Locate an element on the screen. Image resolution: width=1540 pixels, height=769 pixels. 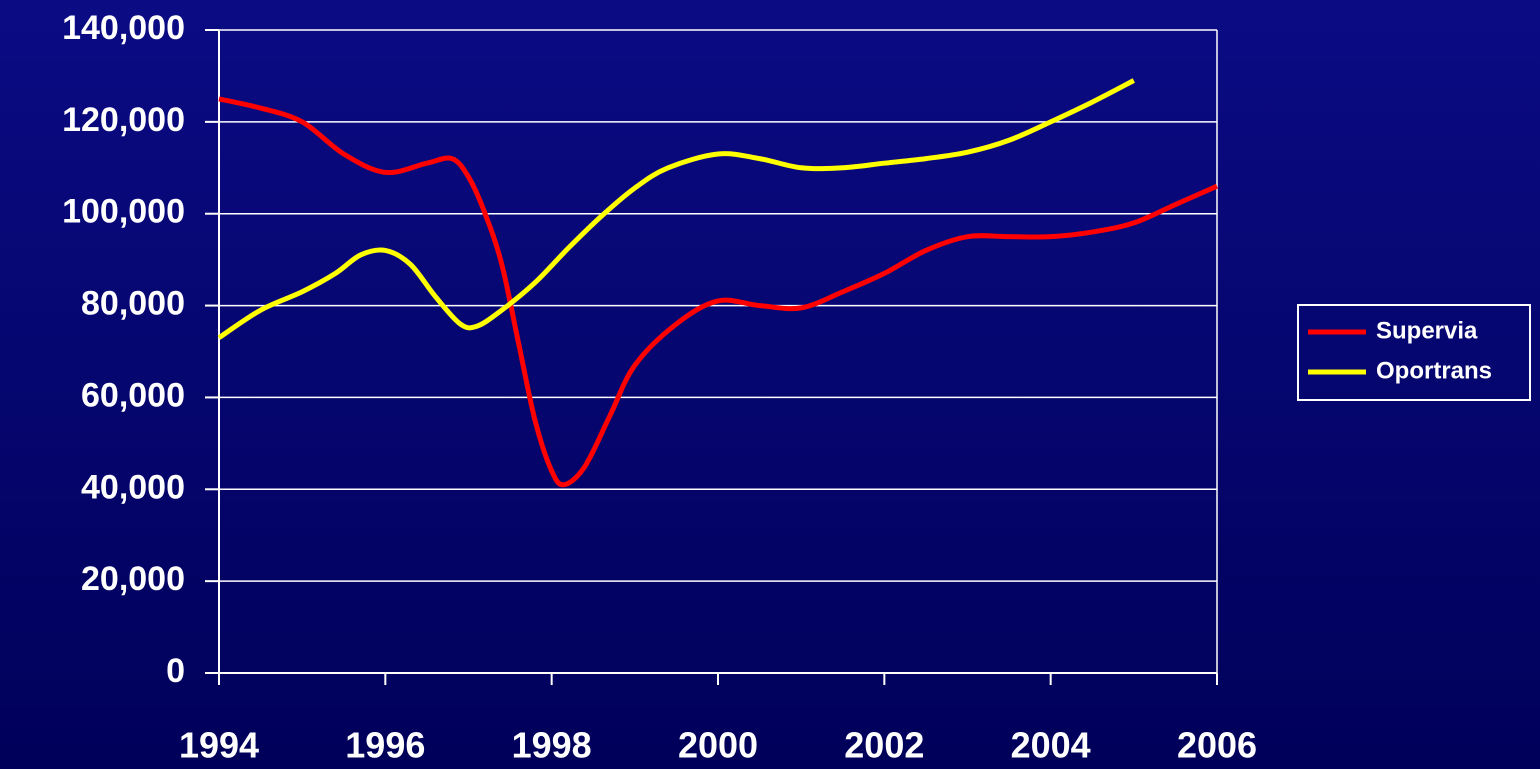
y-tick-label: 140,000 is located at coordinates (123, 28).